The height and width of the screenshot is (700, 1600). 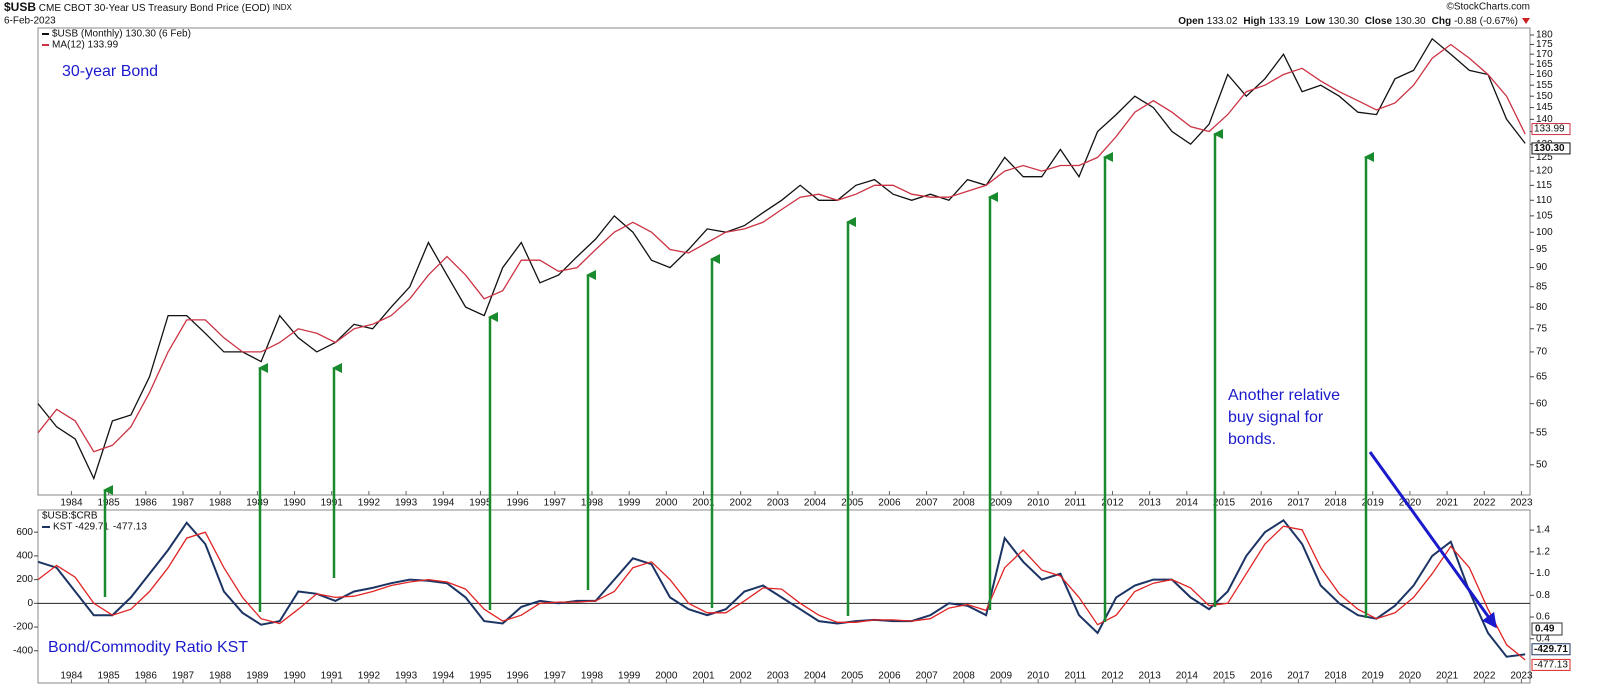 What do you see at coordinates (741, 503) in the screenshot?
I see `x-tick-label: 2002` at bounding box center [741, 503].